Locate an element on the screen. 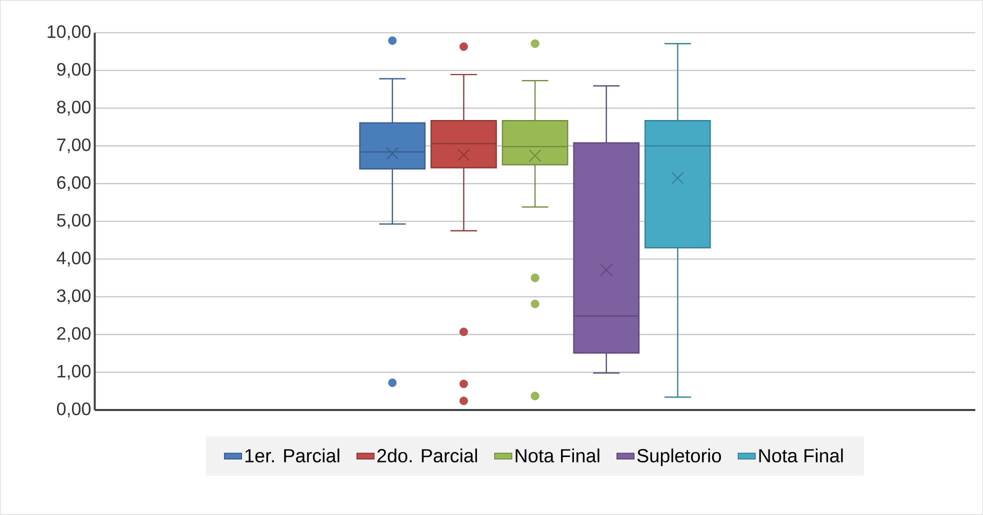 This screenshot has height=515, width=983. y-tick-label: 10,00 is located at coordinates (69, 32).